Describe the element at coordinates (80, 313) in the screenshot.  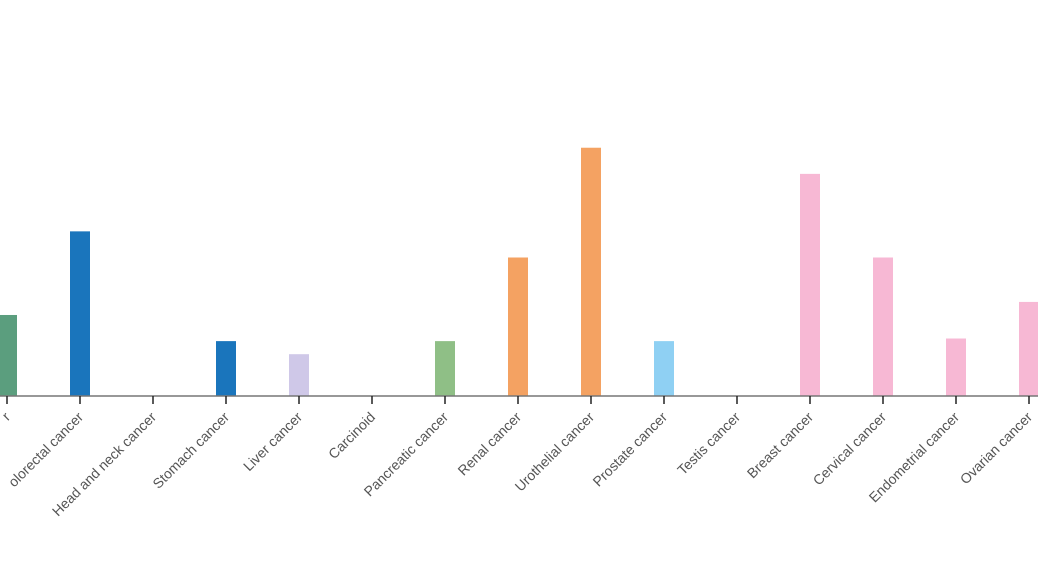
I see `bar-colorectal-cancer` at that location.